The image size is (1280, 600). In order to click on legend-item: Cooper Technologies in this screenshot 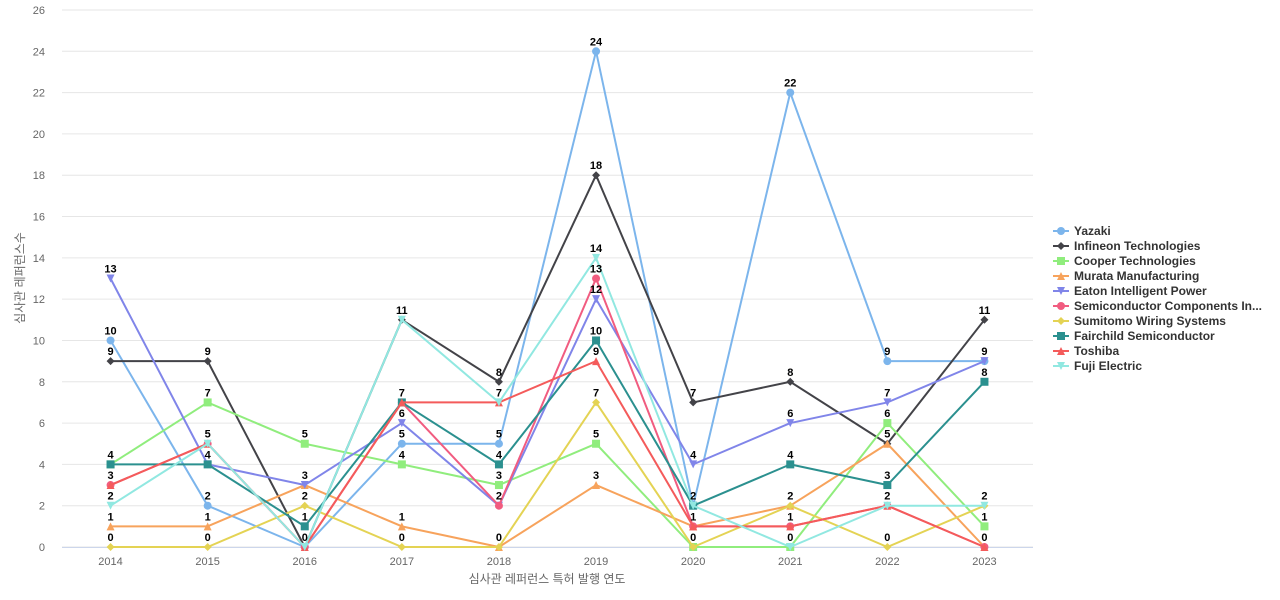, I will do `click(1124, 261)`.